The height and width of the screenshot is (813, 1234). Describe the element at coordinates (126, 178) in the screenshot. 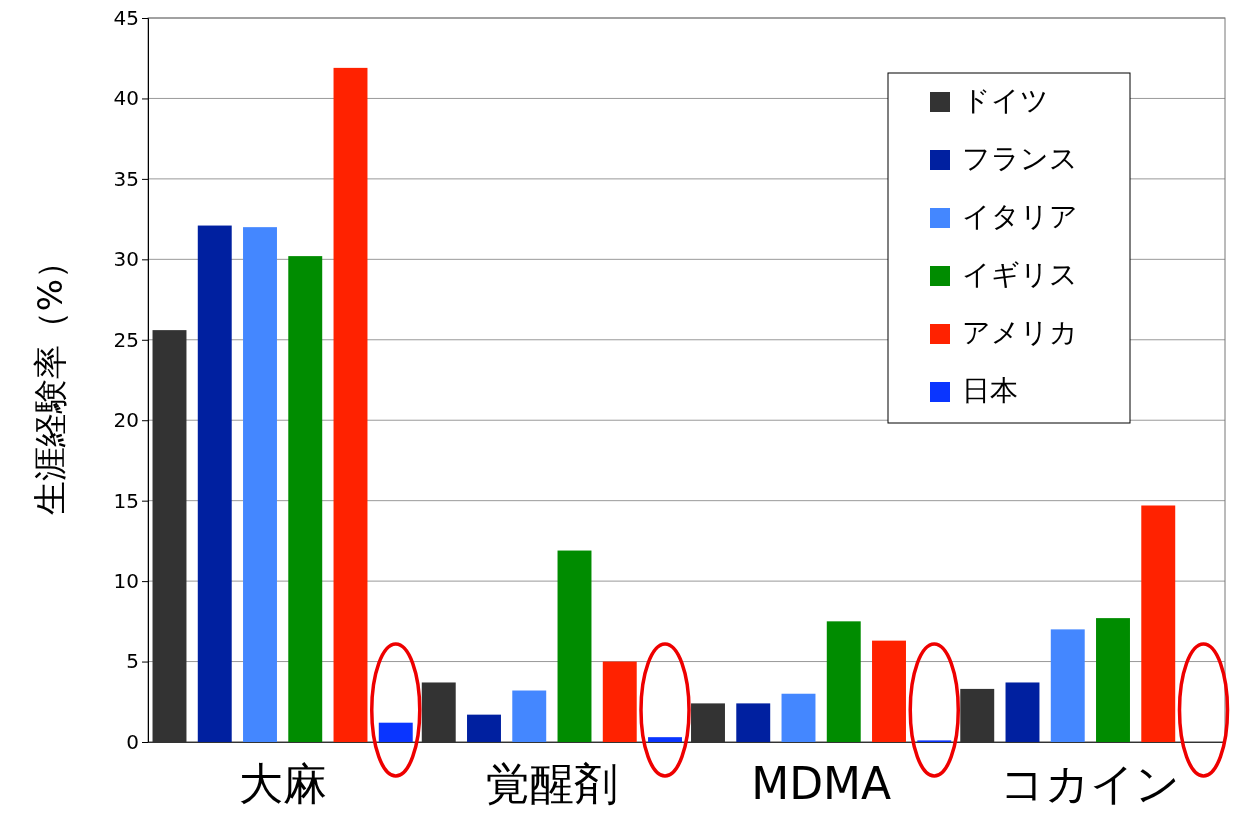

I see `y-tick-label: 35` at that location.